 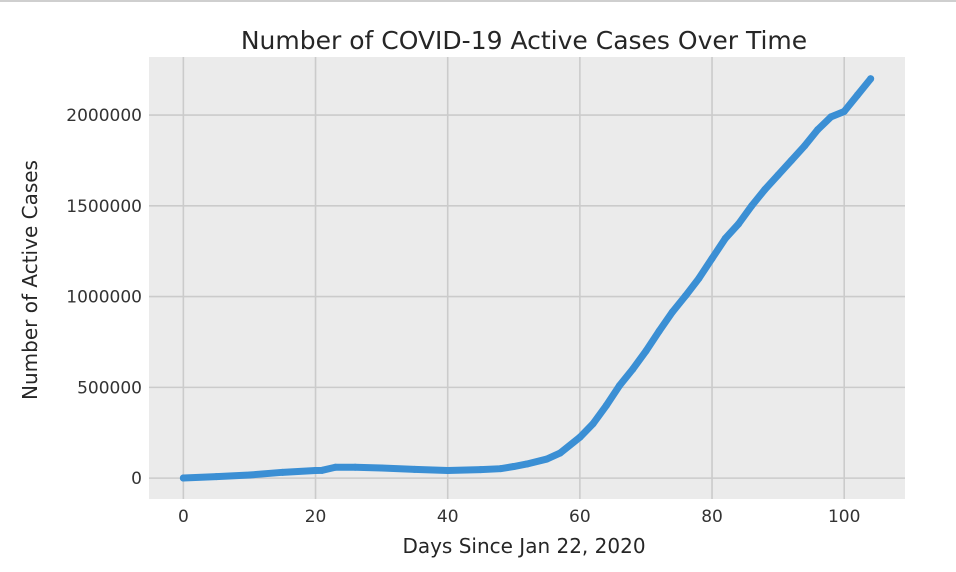 I want to click on x-tick-label: 100, so click(x=844, y=517).